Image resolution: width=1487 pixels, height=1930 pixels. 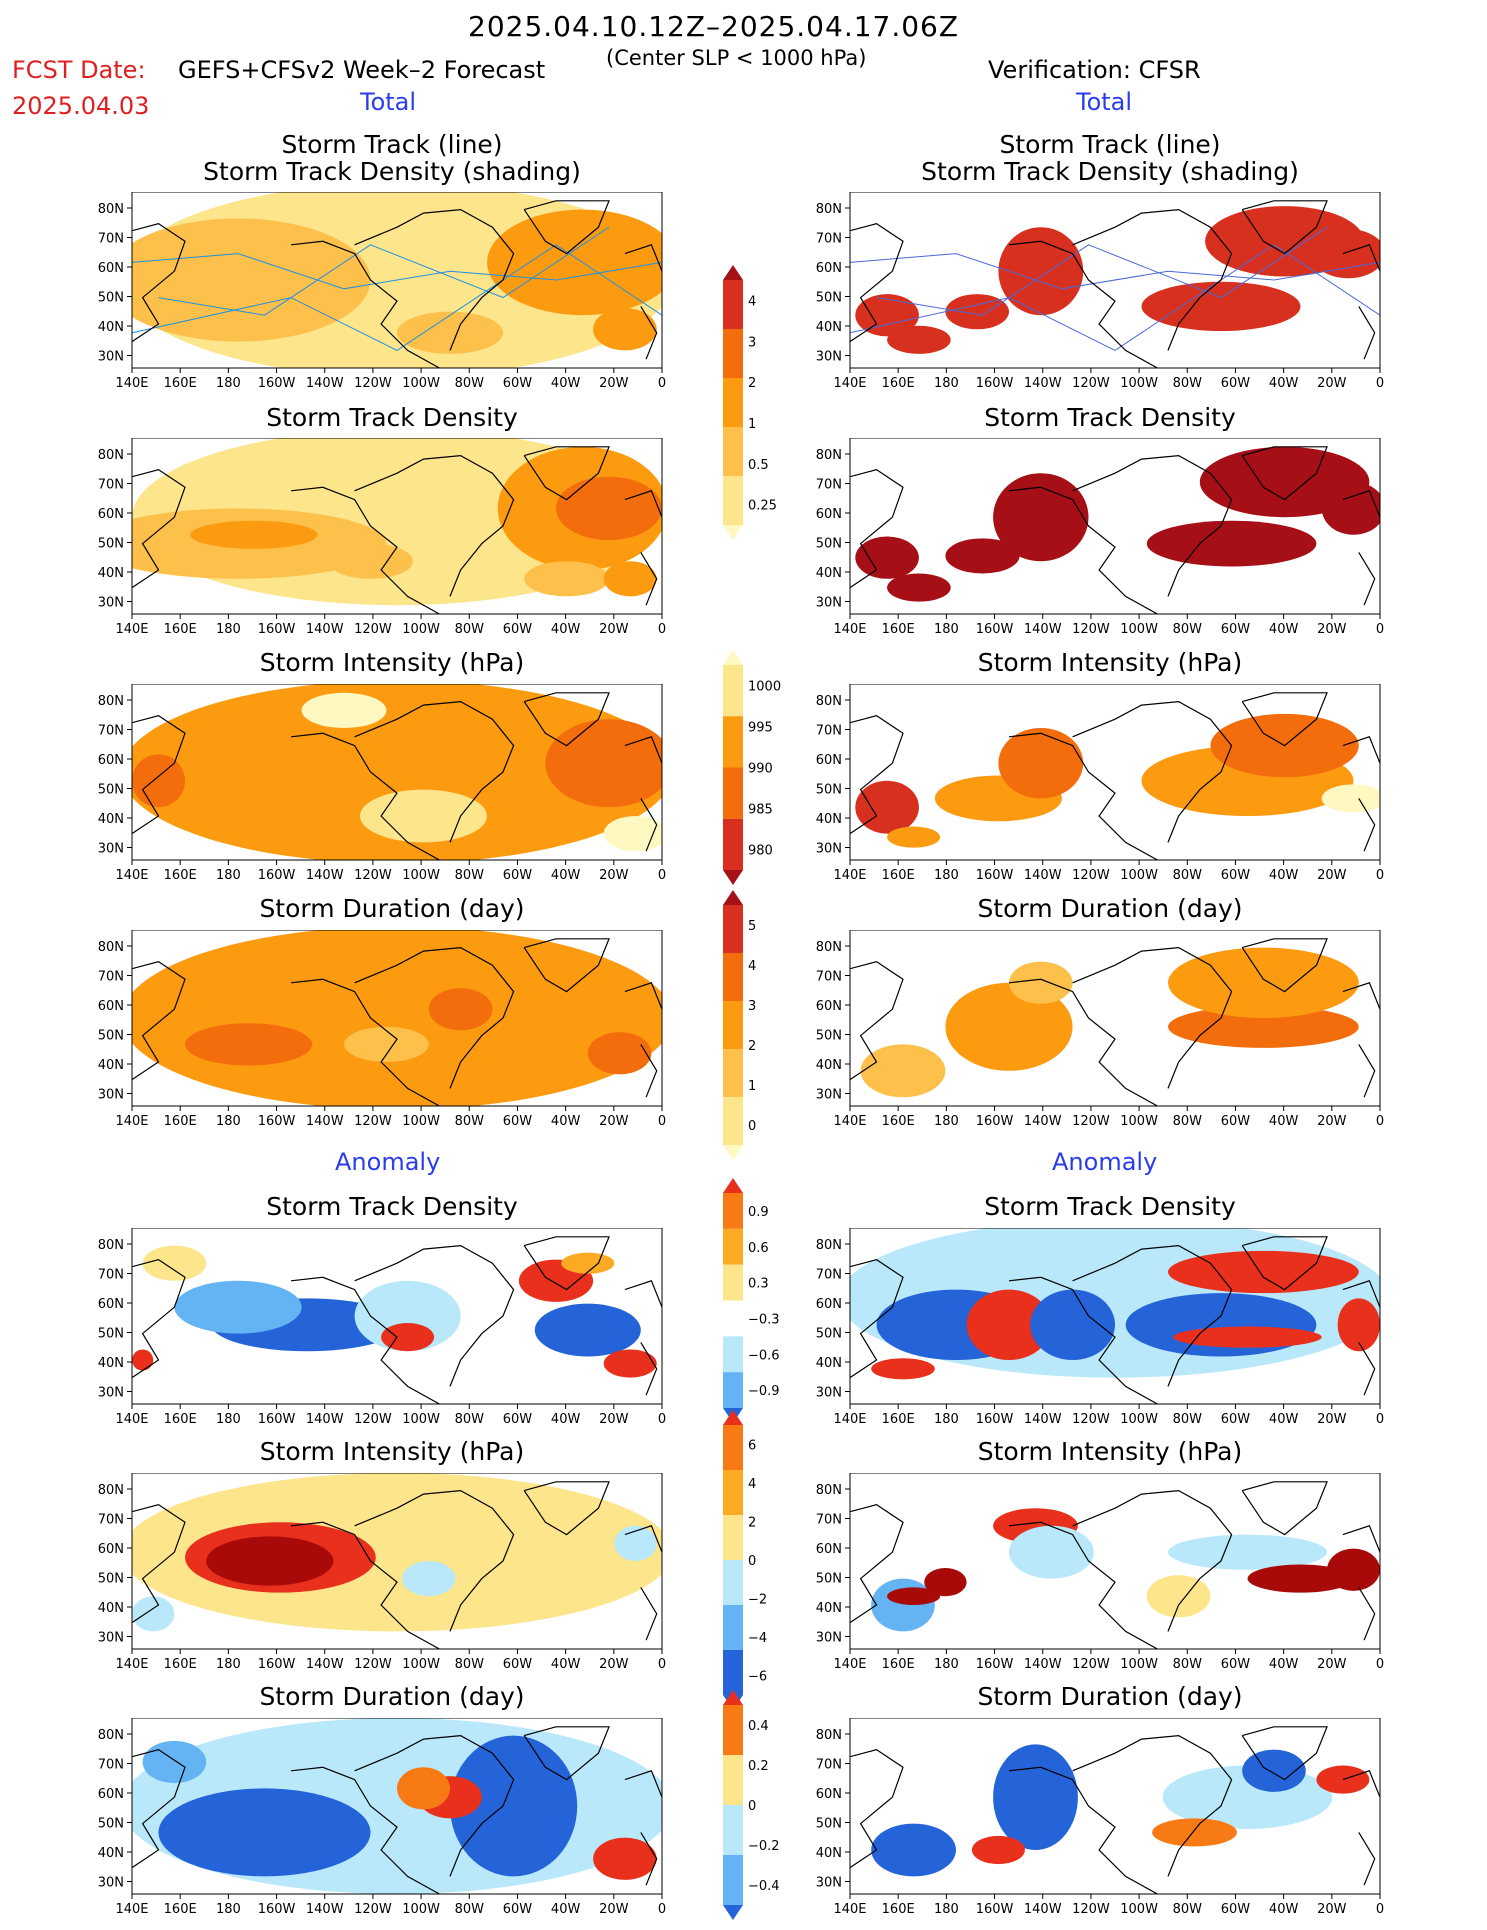 What do you see at coordinates (752, 1561) in the screenshot?
I see `colorbar-label: 0` at bounding box center [752, 1561].